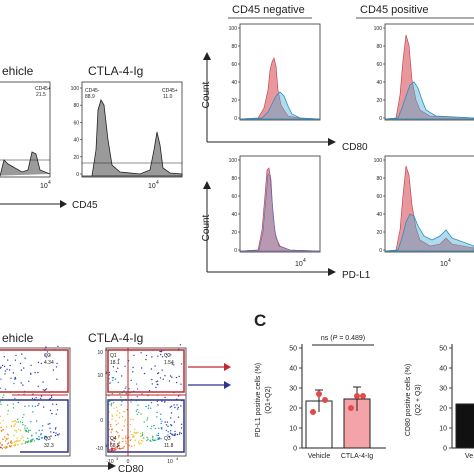  Describe the element at coordinates (443, 389) in the screenshot. I see `chart2-ytick-label: 30` at that location.